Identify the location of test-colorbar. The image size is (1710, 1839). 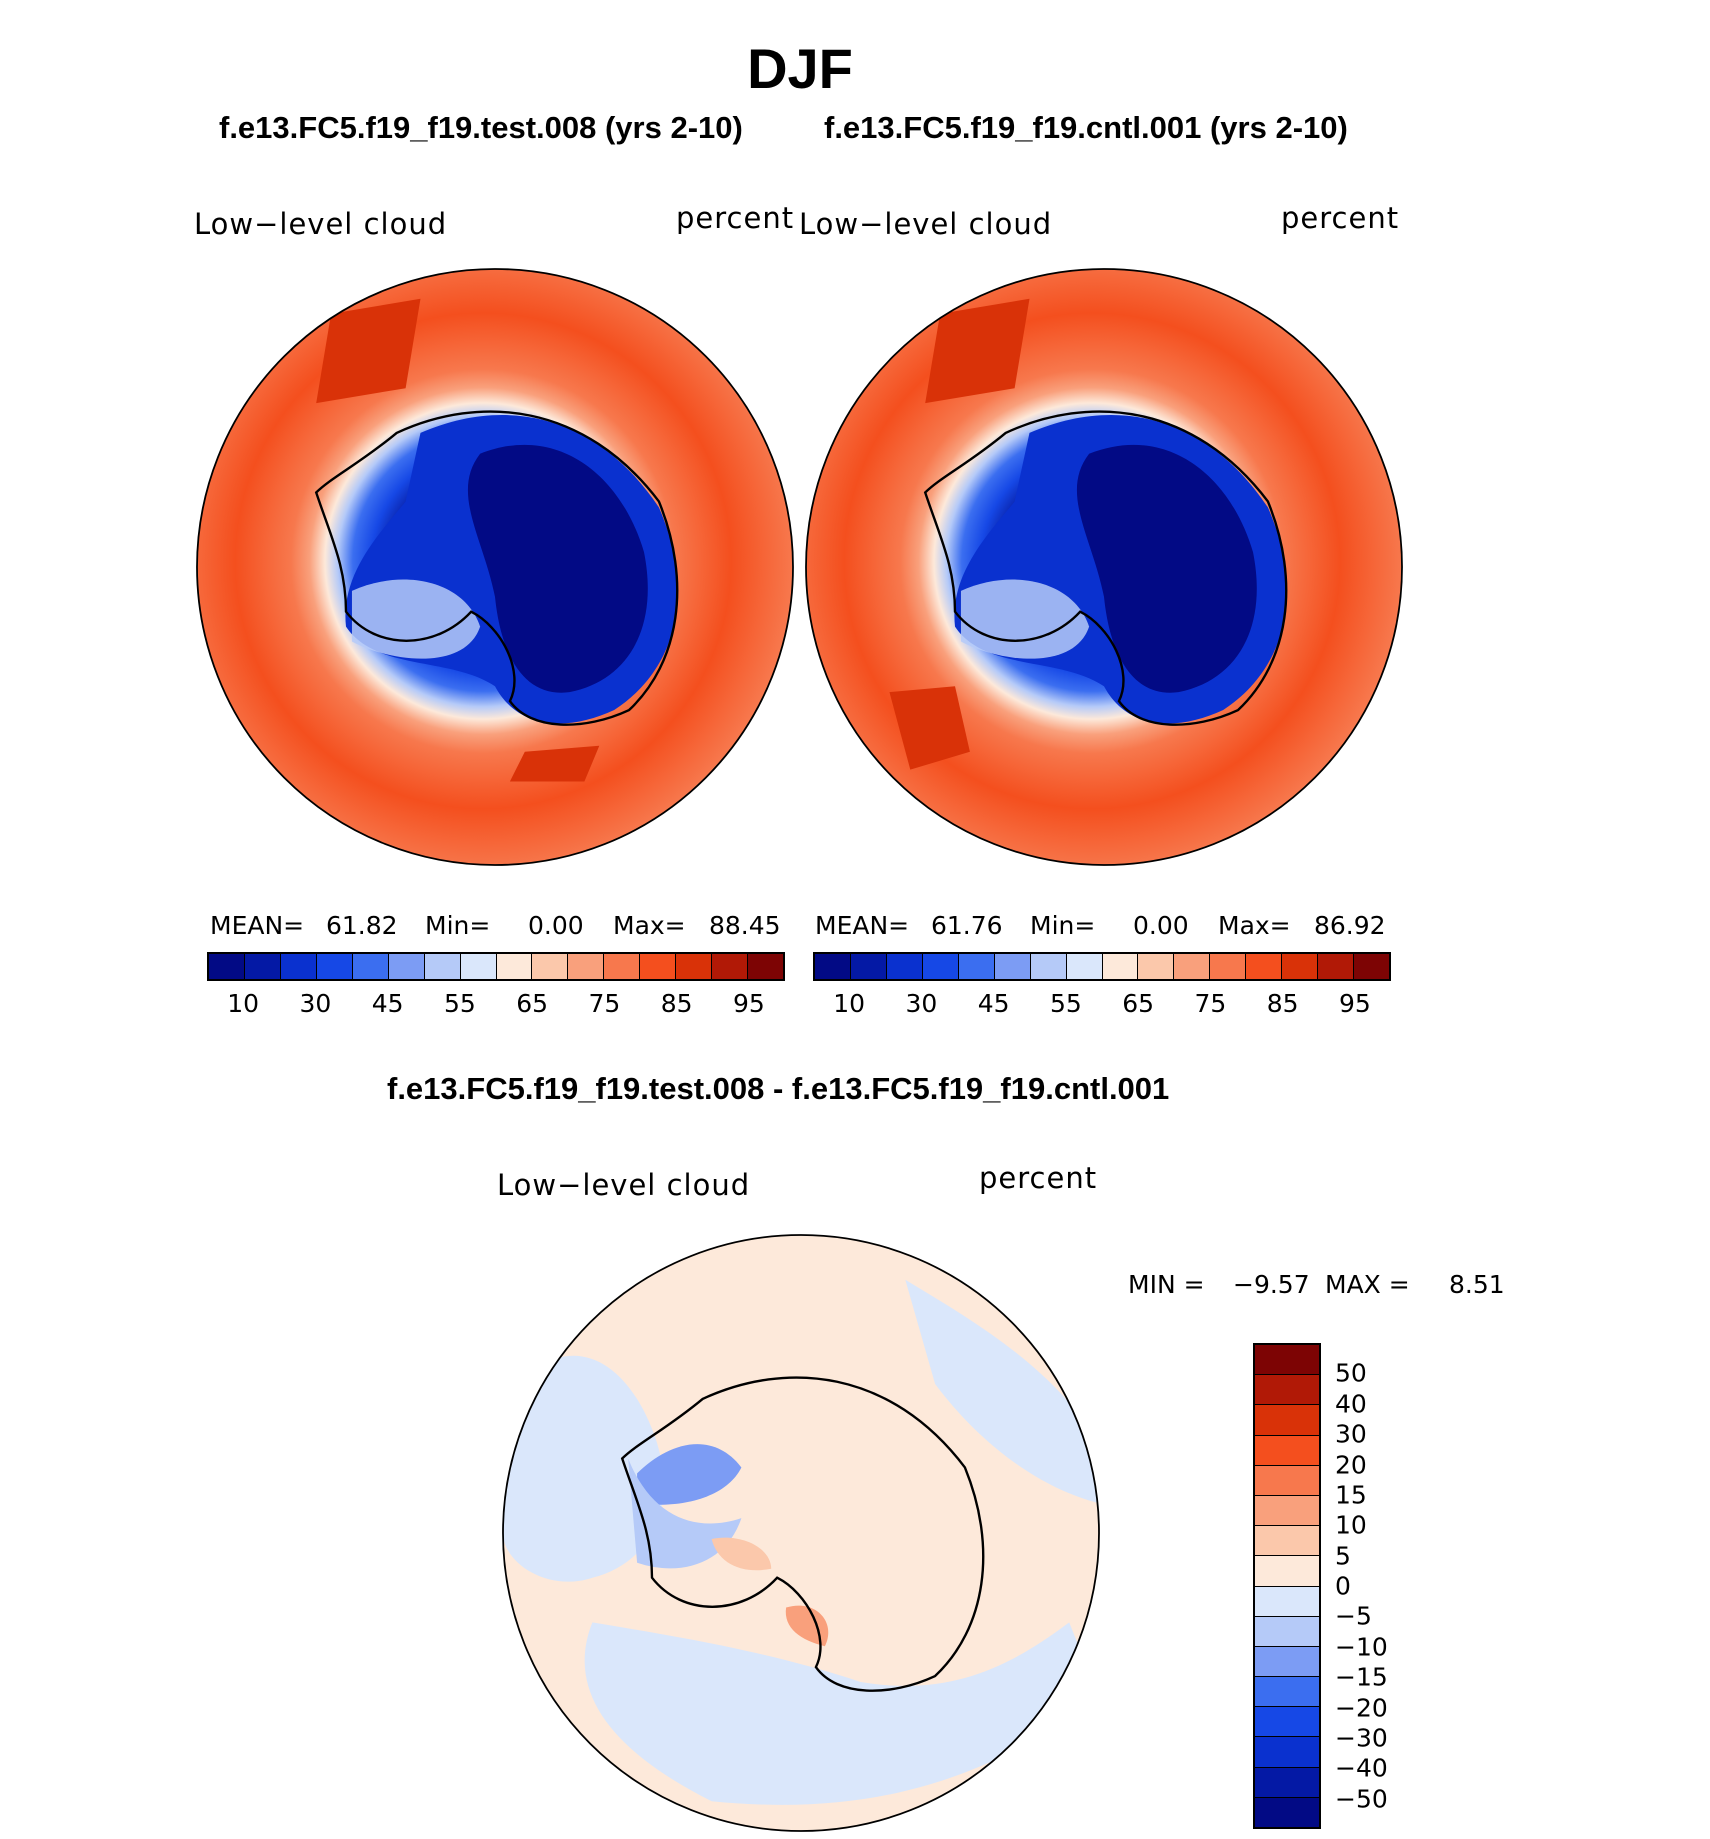
(496, 966).